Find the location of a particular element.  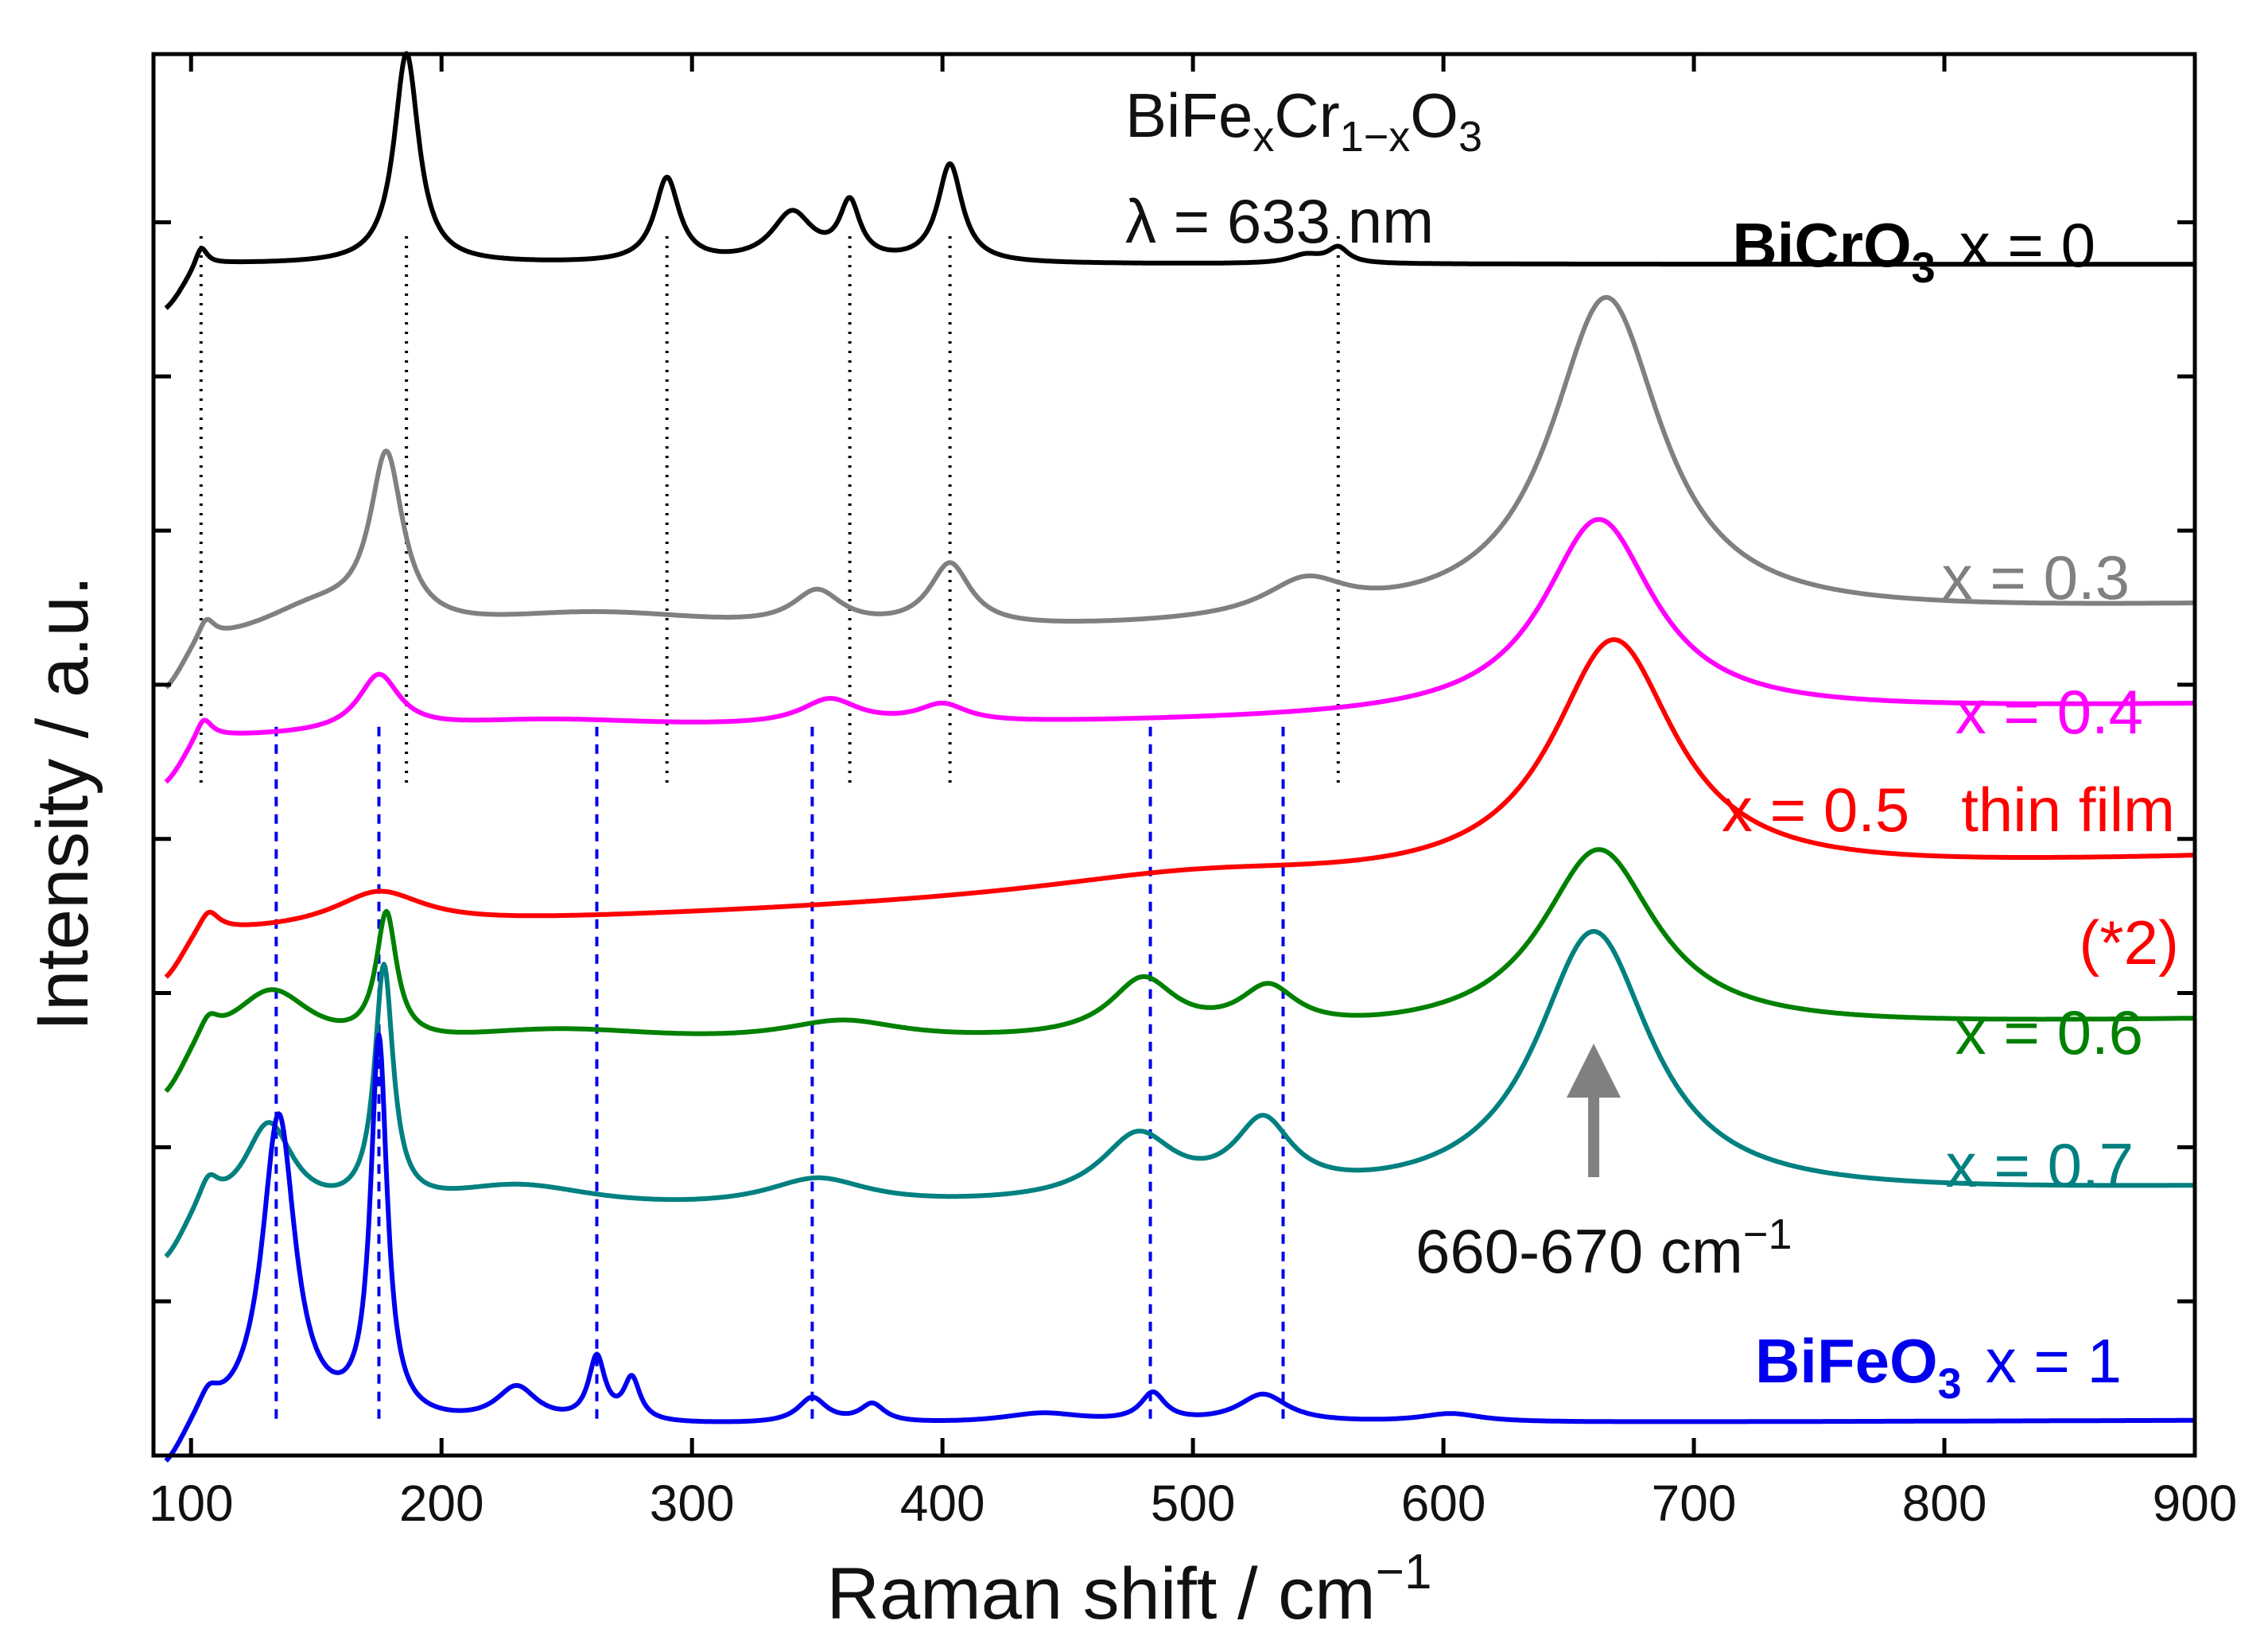

peak-arrow is located at coordinates (1594, 1110).